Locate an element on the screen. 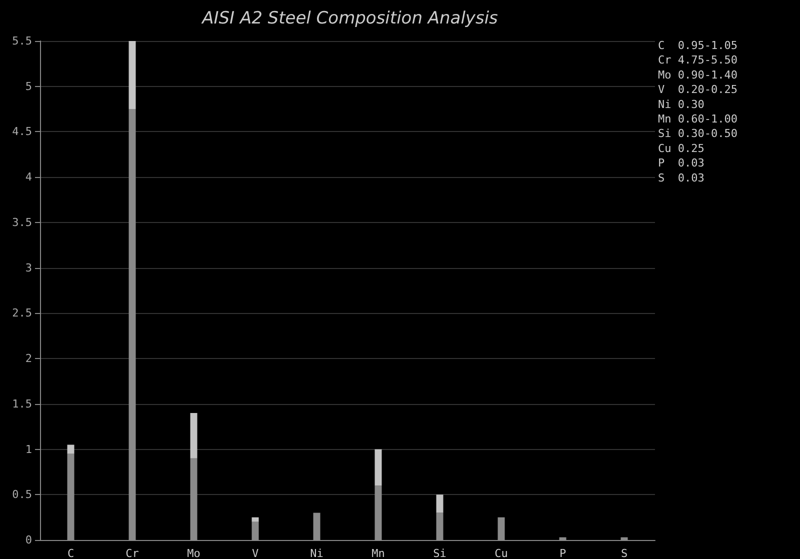 The image size is (800, 559). y-tick-label: 5 is located at coordinates (28, 86).